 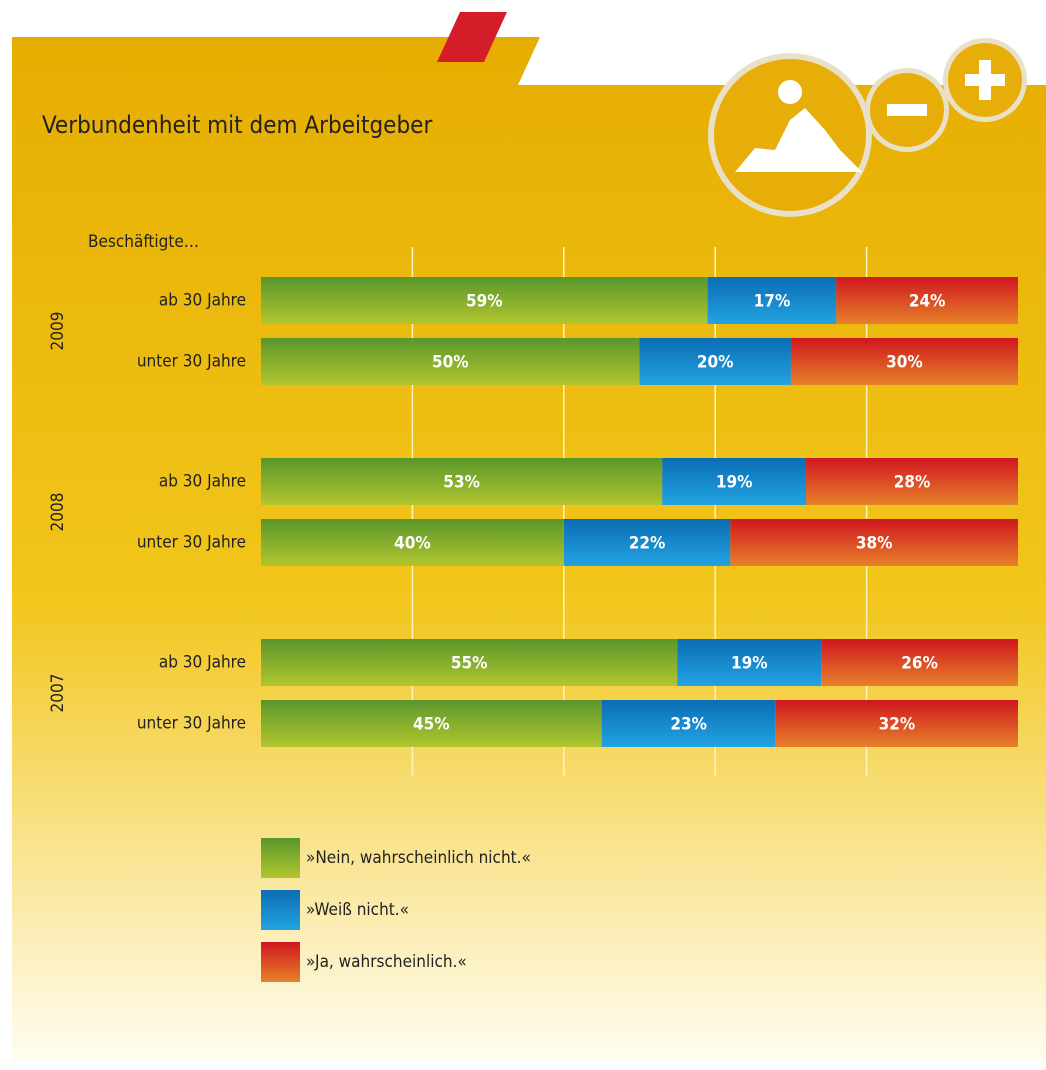 I want to click on data-label: 26%, so click(x=919, y=664).